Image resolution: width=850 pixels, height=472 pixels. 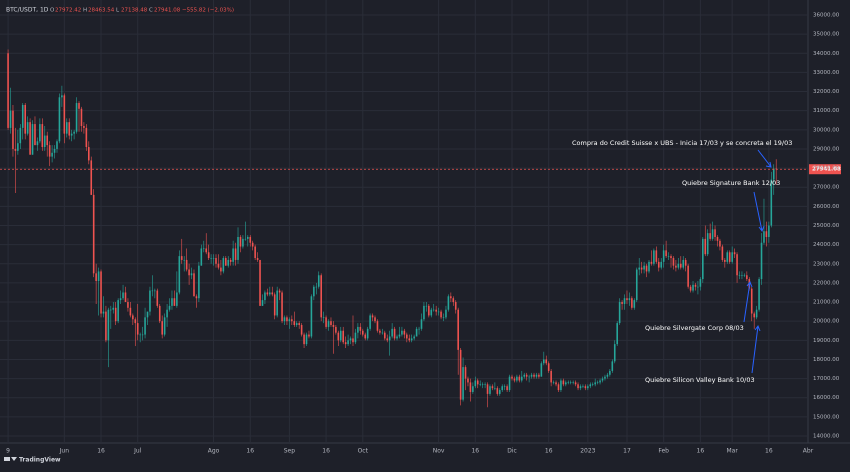 I want to click on y-tick-label: 28000.00, so click(x=826, y=169).